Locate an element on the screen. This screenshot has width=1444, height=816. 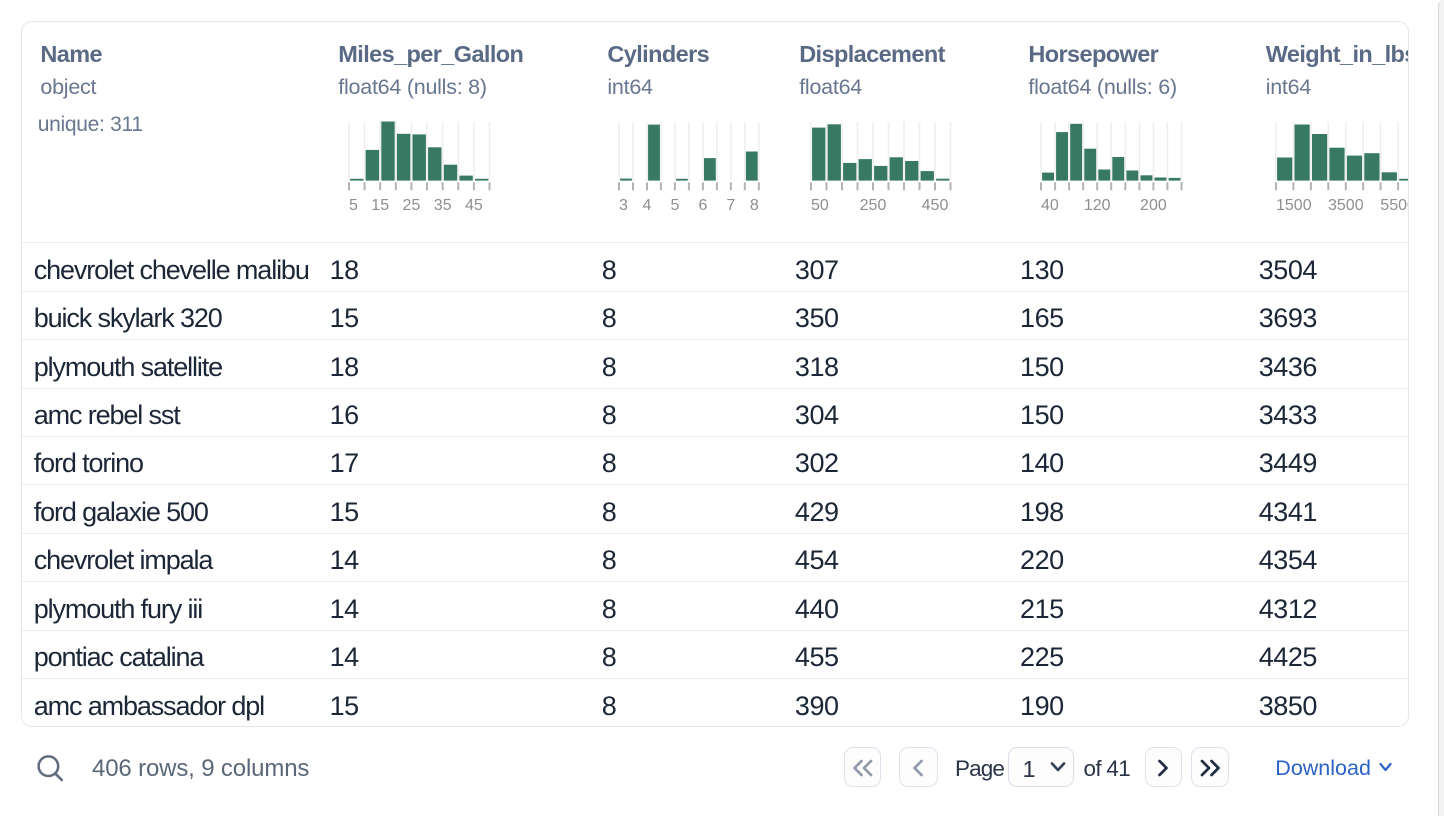
svg-text: 25 is located at coordinates (412, 205).